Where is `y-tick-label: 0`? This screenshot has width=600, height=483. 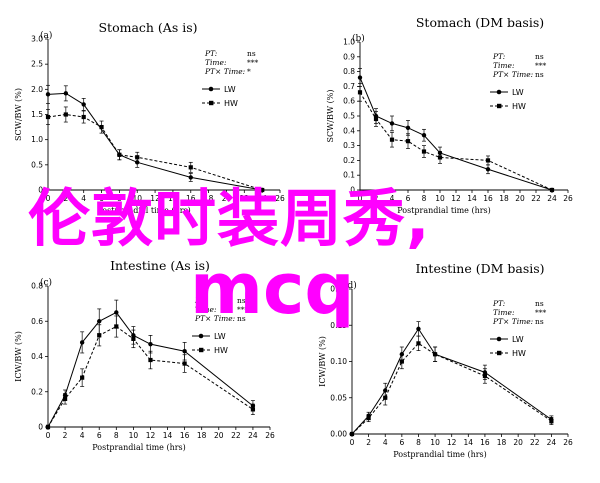 y-tick-label: 0 is located at coordinates (40, 190).